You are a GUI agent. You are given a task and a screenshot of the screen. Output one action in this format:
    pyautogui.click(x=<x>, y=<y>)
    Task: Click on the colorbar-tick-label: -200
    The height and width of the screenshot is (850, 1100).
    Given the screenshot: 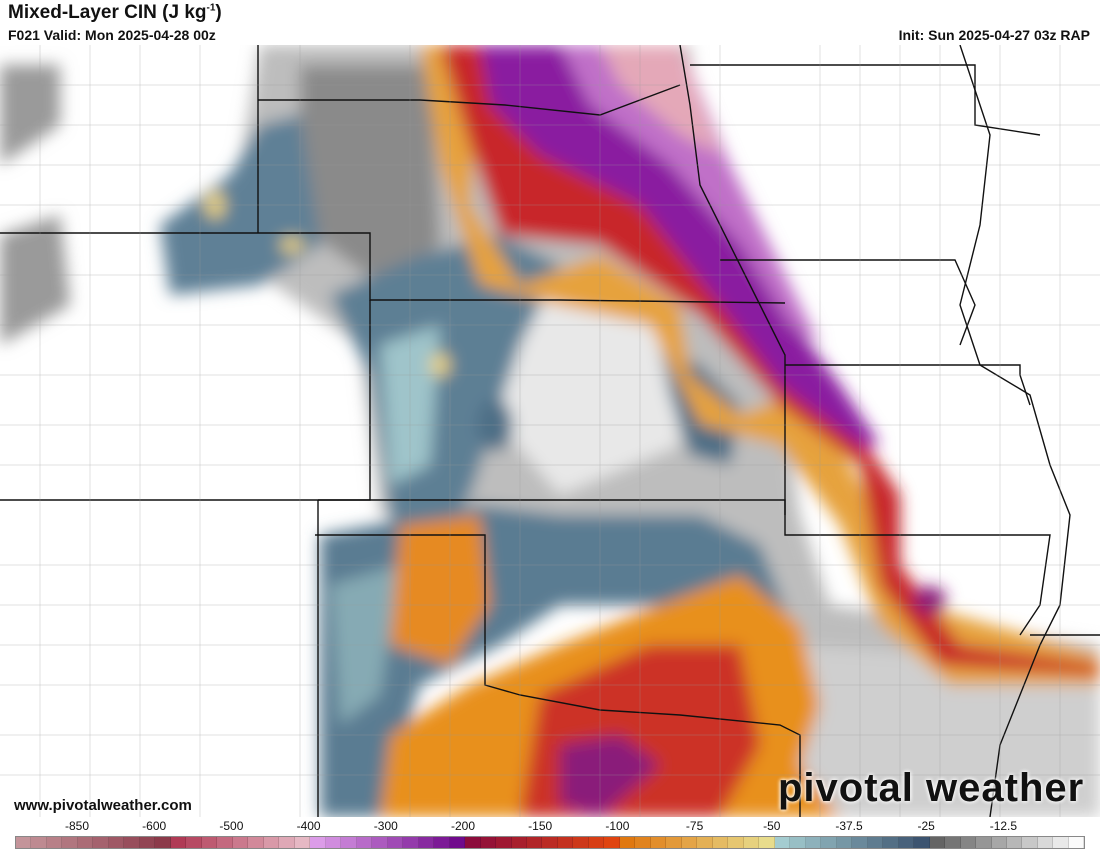 What is the action you would take?
    pyautogui.click(x=463, y=826)
    